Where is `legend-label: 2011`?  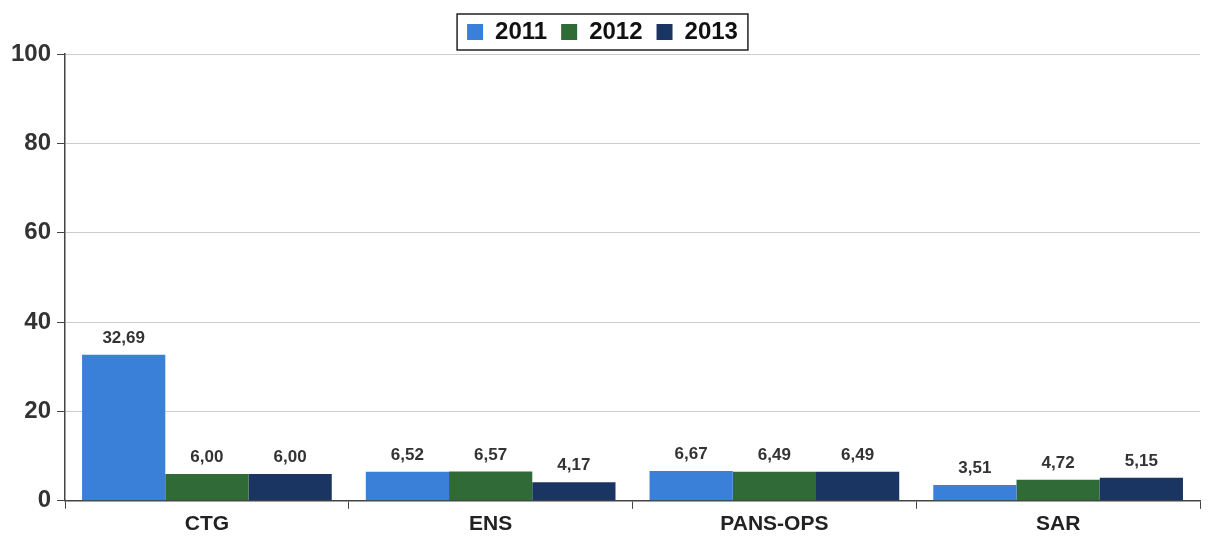 legend-label: 2011 is located at coordinates (521, 30).